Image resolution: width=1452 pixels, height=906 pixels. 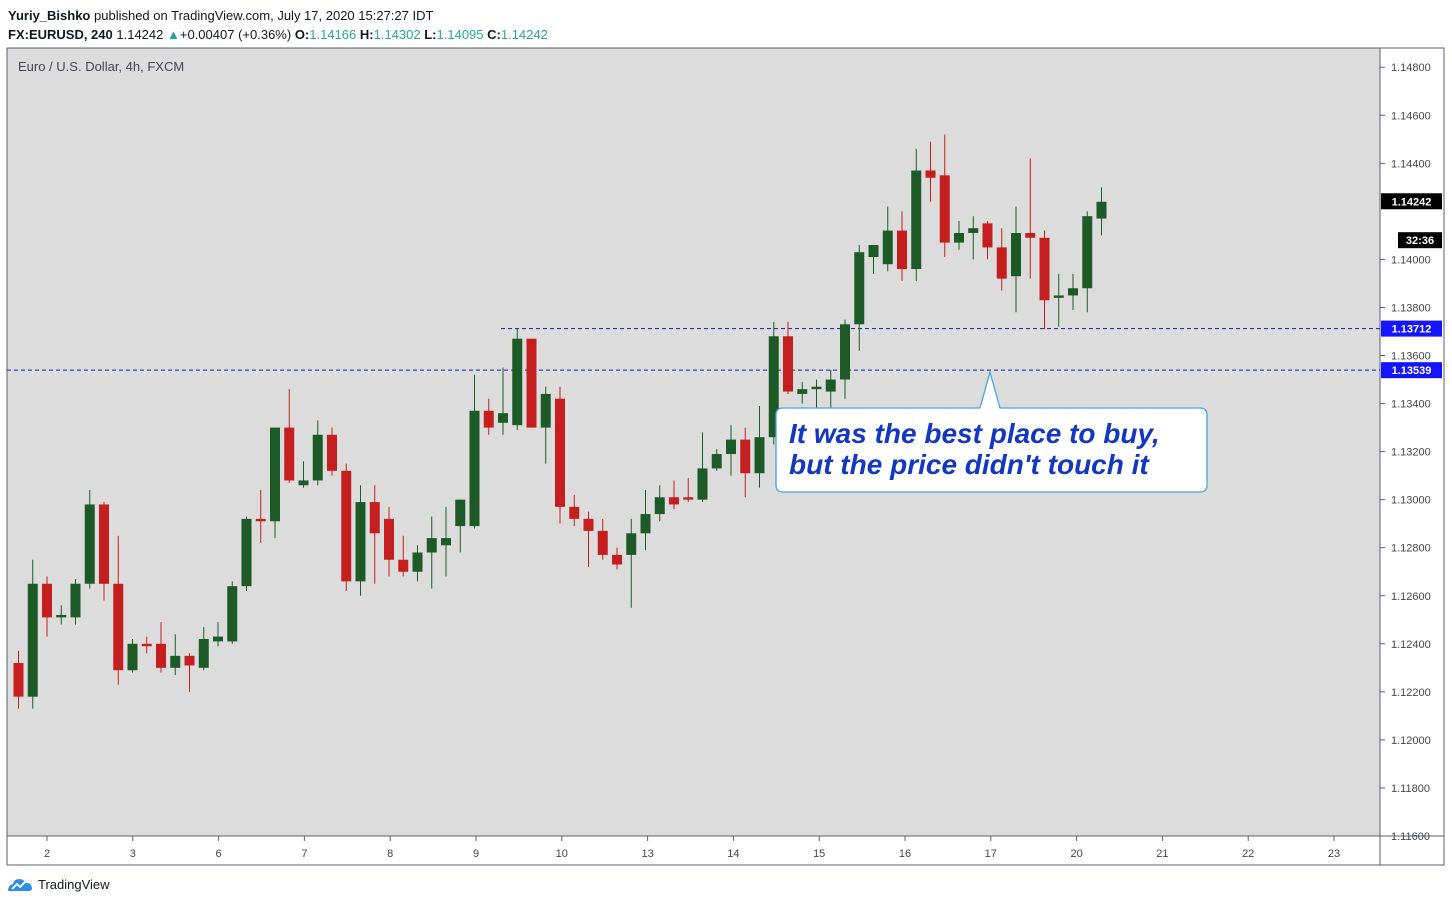 I want to click on callout-text-line: but the price didn't touch it, so click(x=969, y=464).